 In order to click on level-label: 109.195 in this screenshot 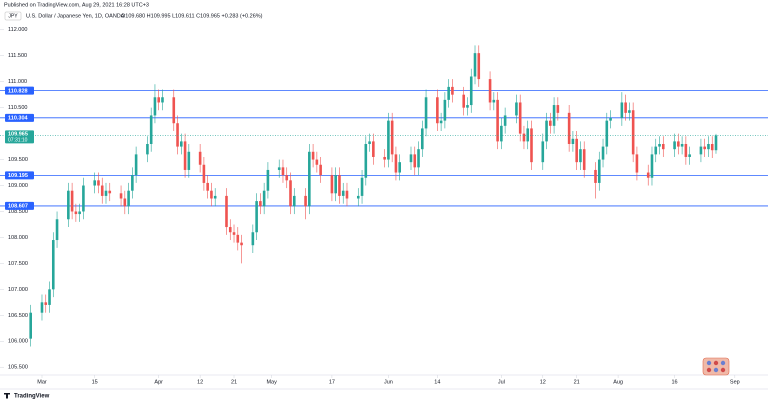, I will do `click(18, 176)`.